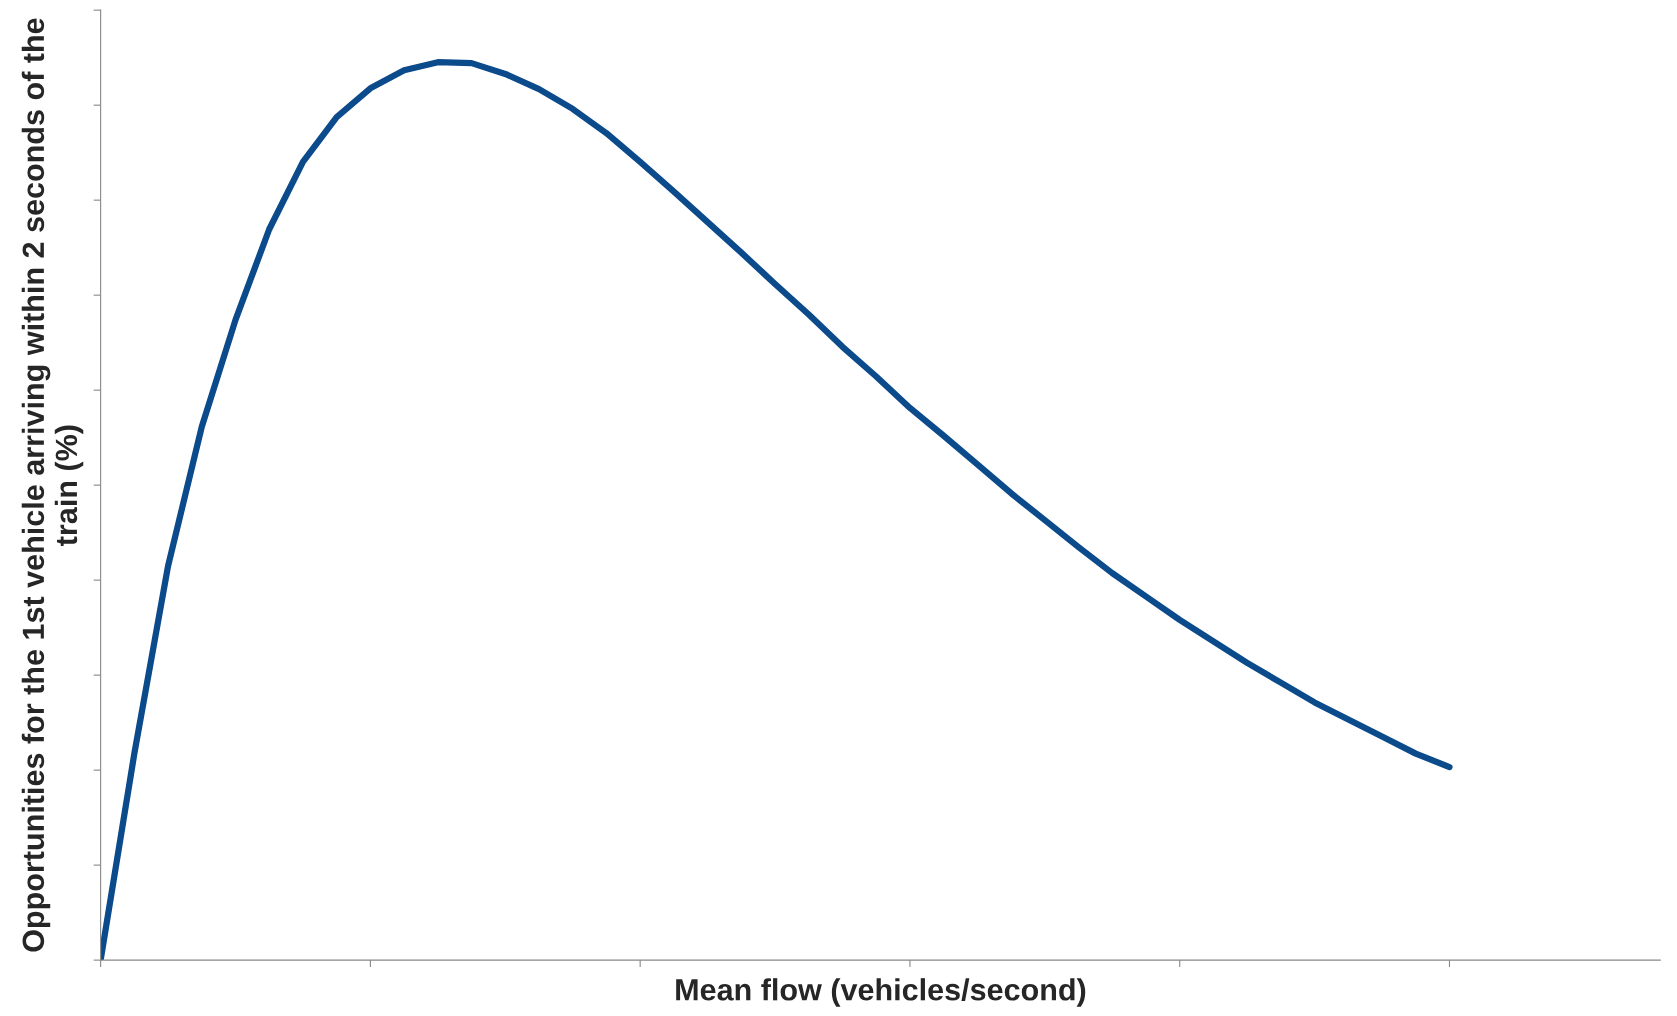 This screenshot has width=1677, height=1016. I want to click on y-axis-title: Opportunities for the 1st vehicle arriving within 2 seconds of the train (%), so click(52, 485).